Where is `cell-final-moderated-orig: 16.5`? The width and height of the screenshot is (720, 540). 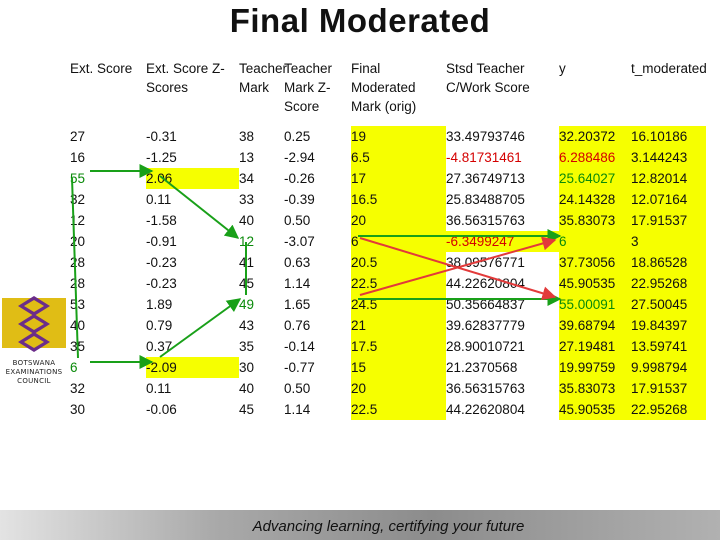 cell-final-moderated-orig: 16.5 is located at coordinates (398, 199).